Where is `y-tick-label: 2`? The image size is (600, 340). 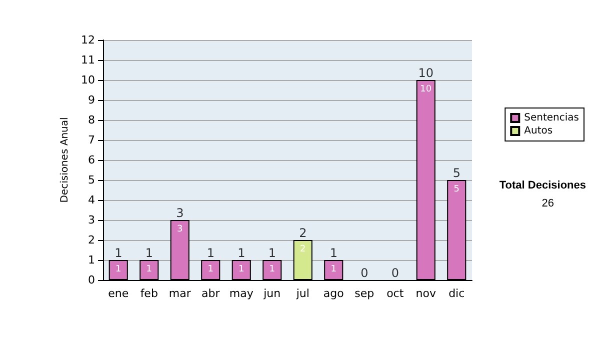
y-tick-label: 2 is located at coordinates (91, 240).